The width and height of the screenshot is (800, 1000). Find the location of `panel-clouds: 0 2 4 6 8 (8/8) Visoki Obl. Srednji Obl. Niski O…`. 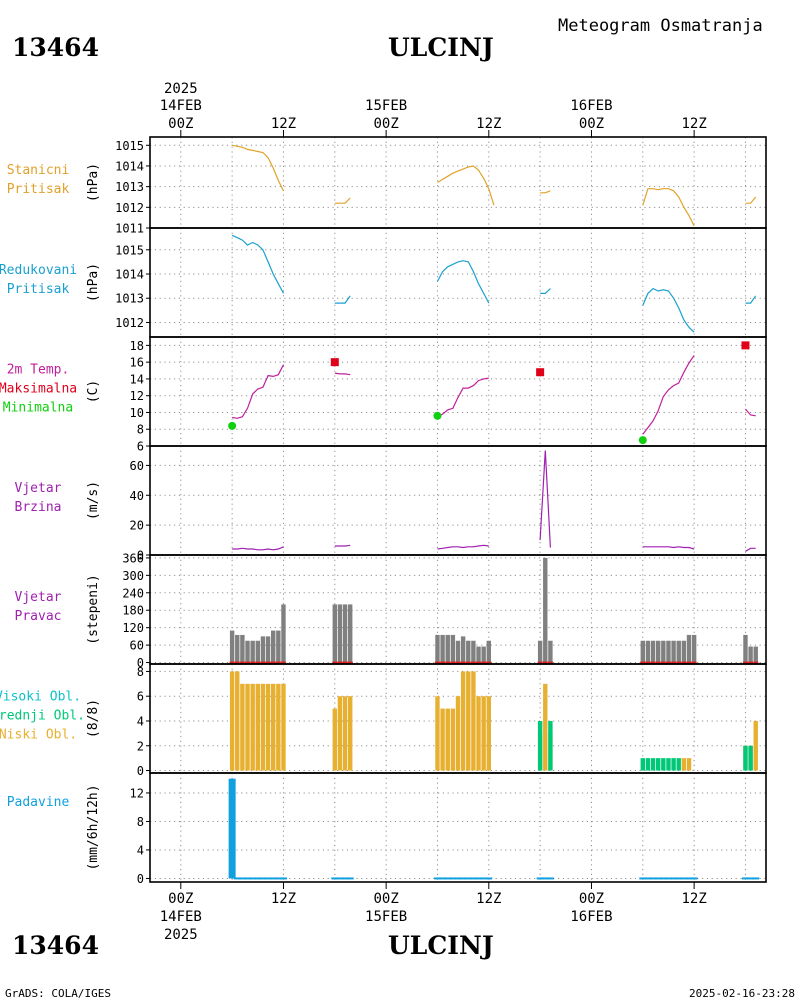

panel-clouds: 0 2 4 6 8 (8/8) Visoki Obl. Srednji Obl. Niski O… is located at coordinates (383, 720).